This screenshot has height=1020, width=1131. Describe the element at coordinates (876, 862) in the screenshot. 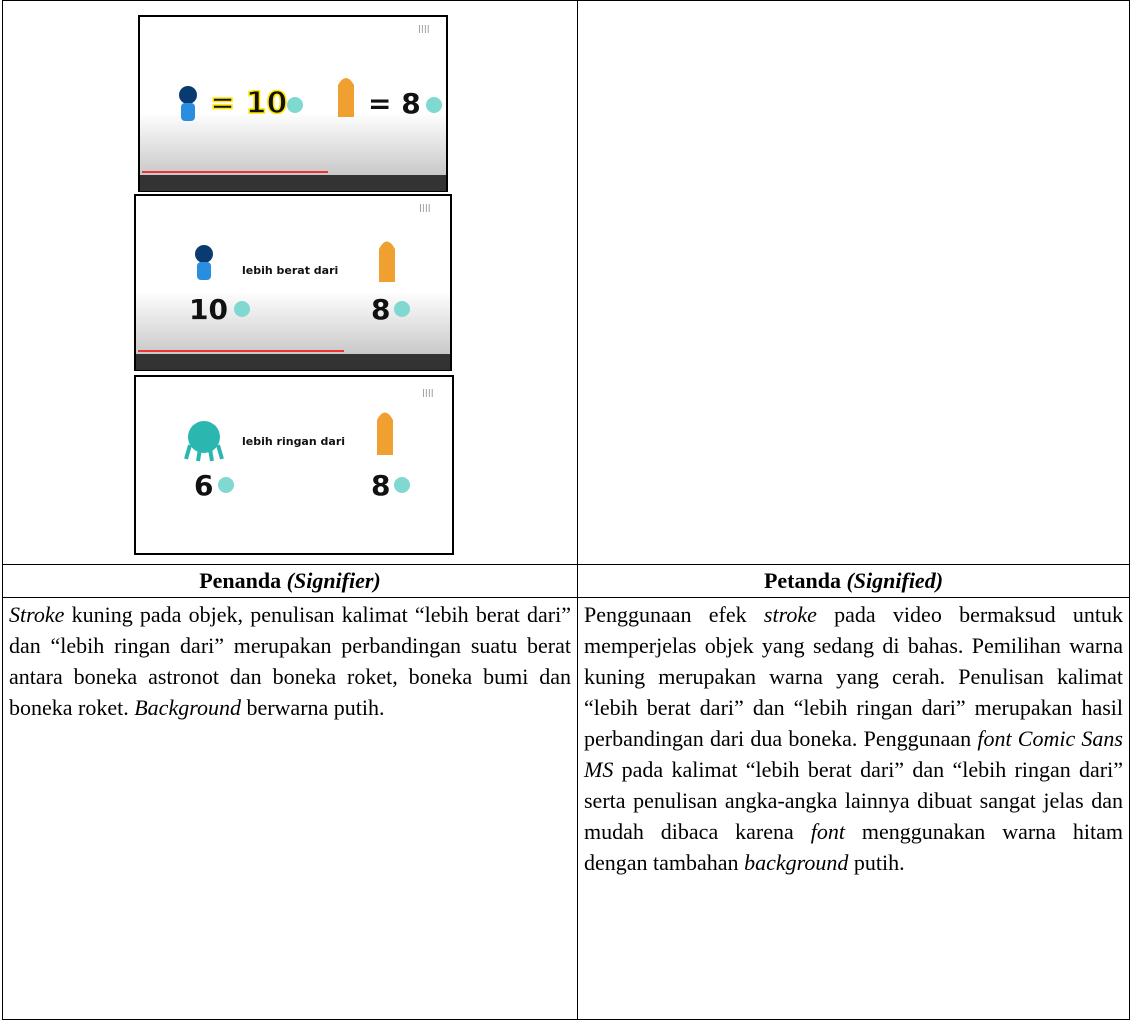

I see `cell-text: putih.` at that location.